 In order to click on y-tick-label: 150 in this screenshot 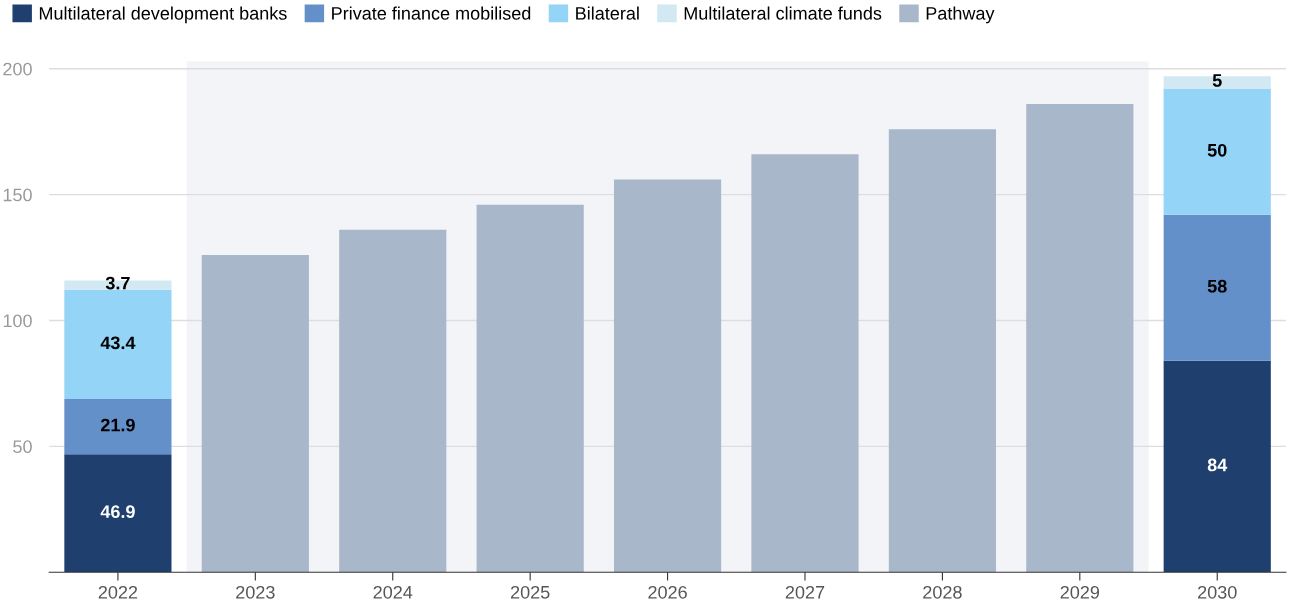, I will do `click(17, 195)`.